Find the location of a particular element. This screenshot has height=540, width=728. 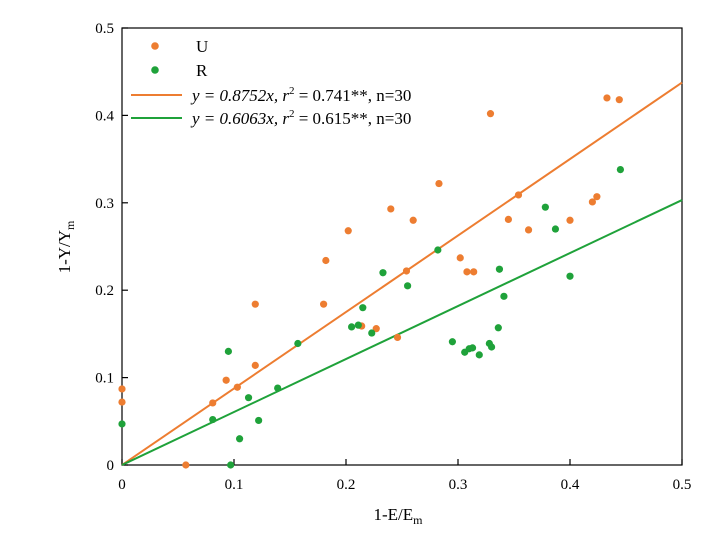

legend-item-r: R is located at coordinates (179, 70).